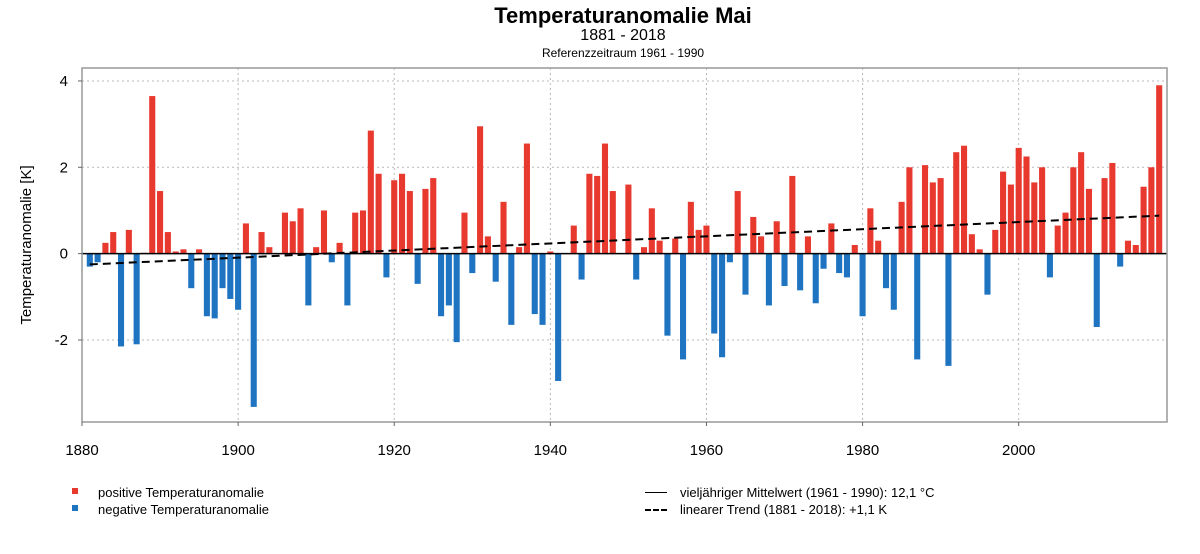 Image resolution: width=1200 pixels, height=554 pixels. What do you see at coordinates (987, 274) in the screenshot?
I see `bar-1996` at bounding box center [987, 274].